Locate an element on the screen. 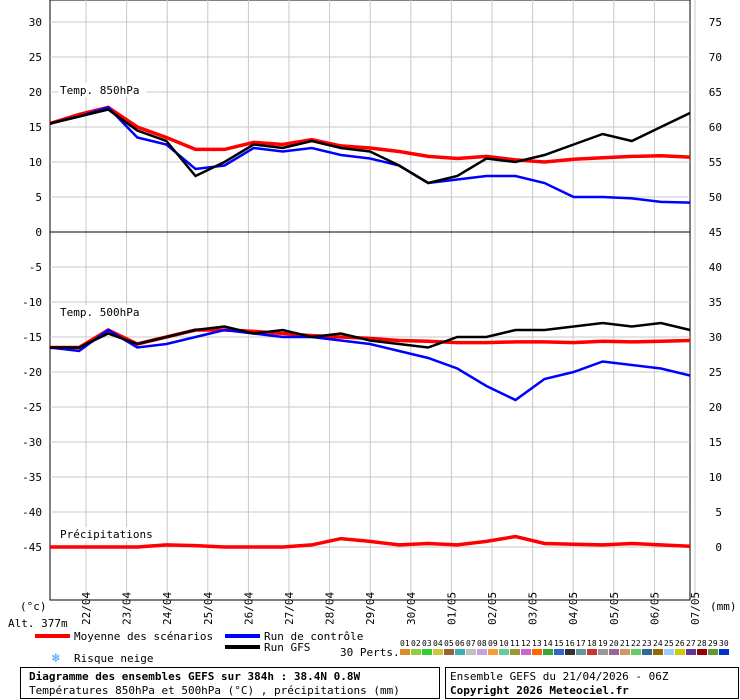  pert-number: 30 is located at coordinates (724, 643).